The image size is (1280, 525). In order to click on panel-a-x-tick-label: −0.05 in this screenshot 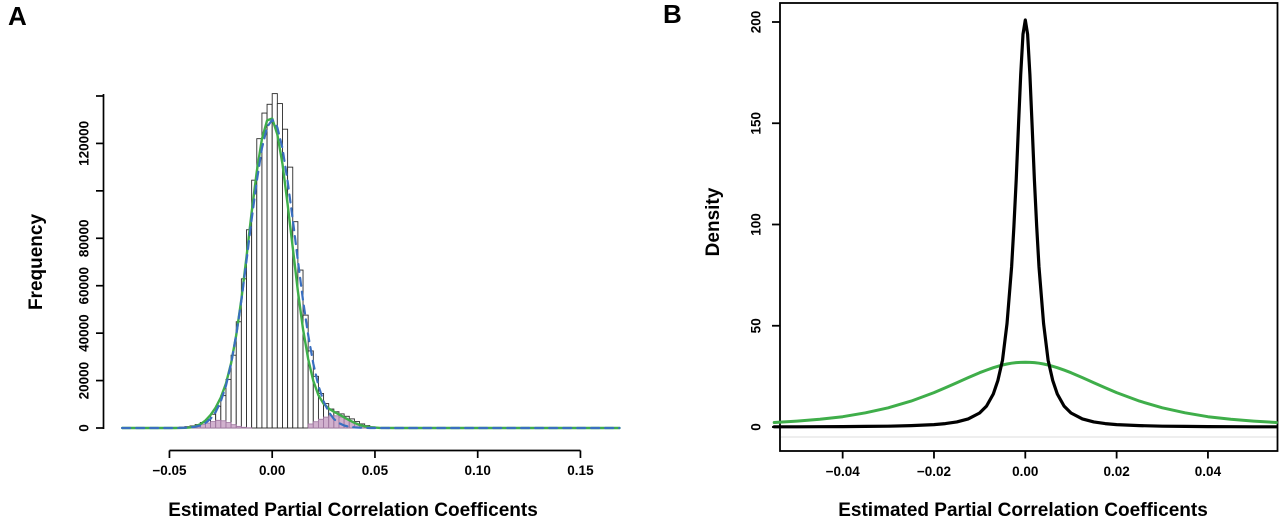, I will do `click(169, 470)`.